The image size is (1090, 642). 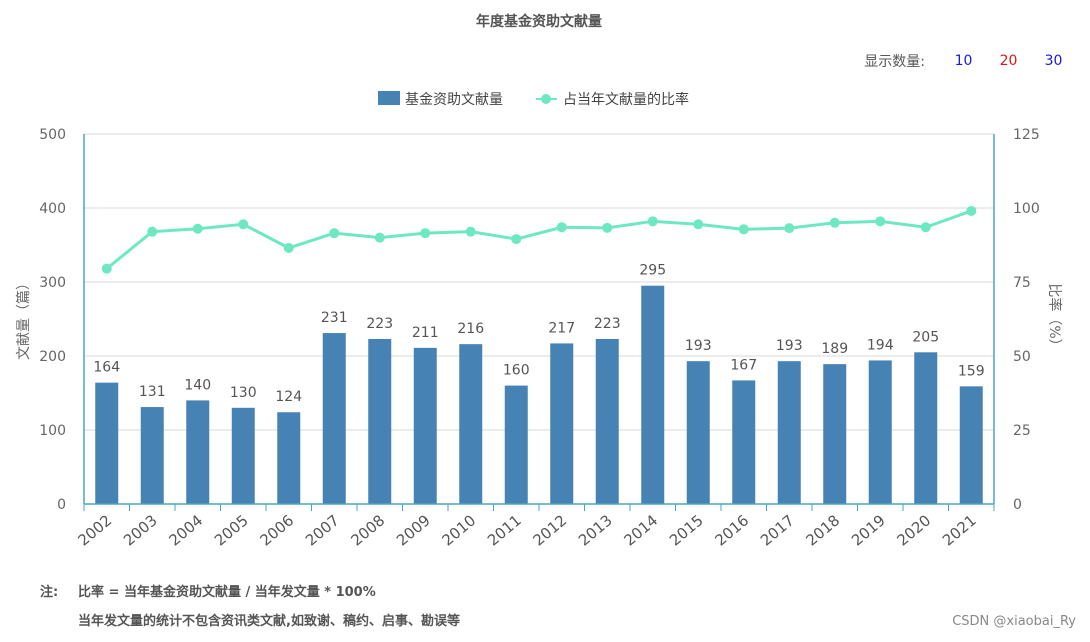 What do you see at coordinates (197, 385) in the screenshot?
I see `bar-value-label: 140` at bounding box center [197, 385].